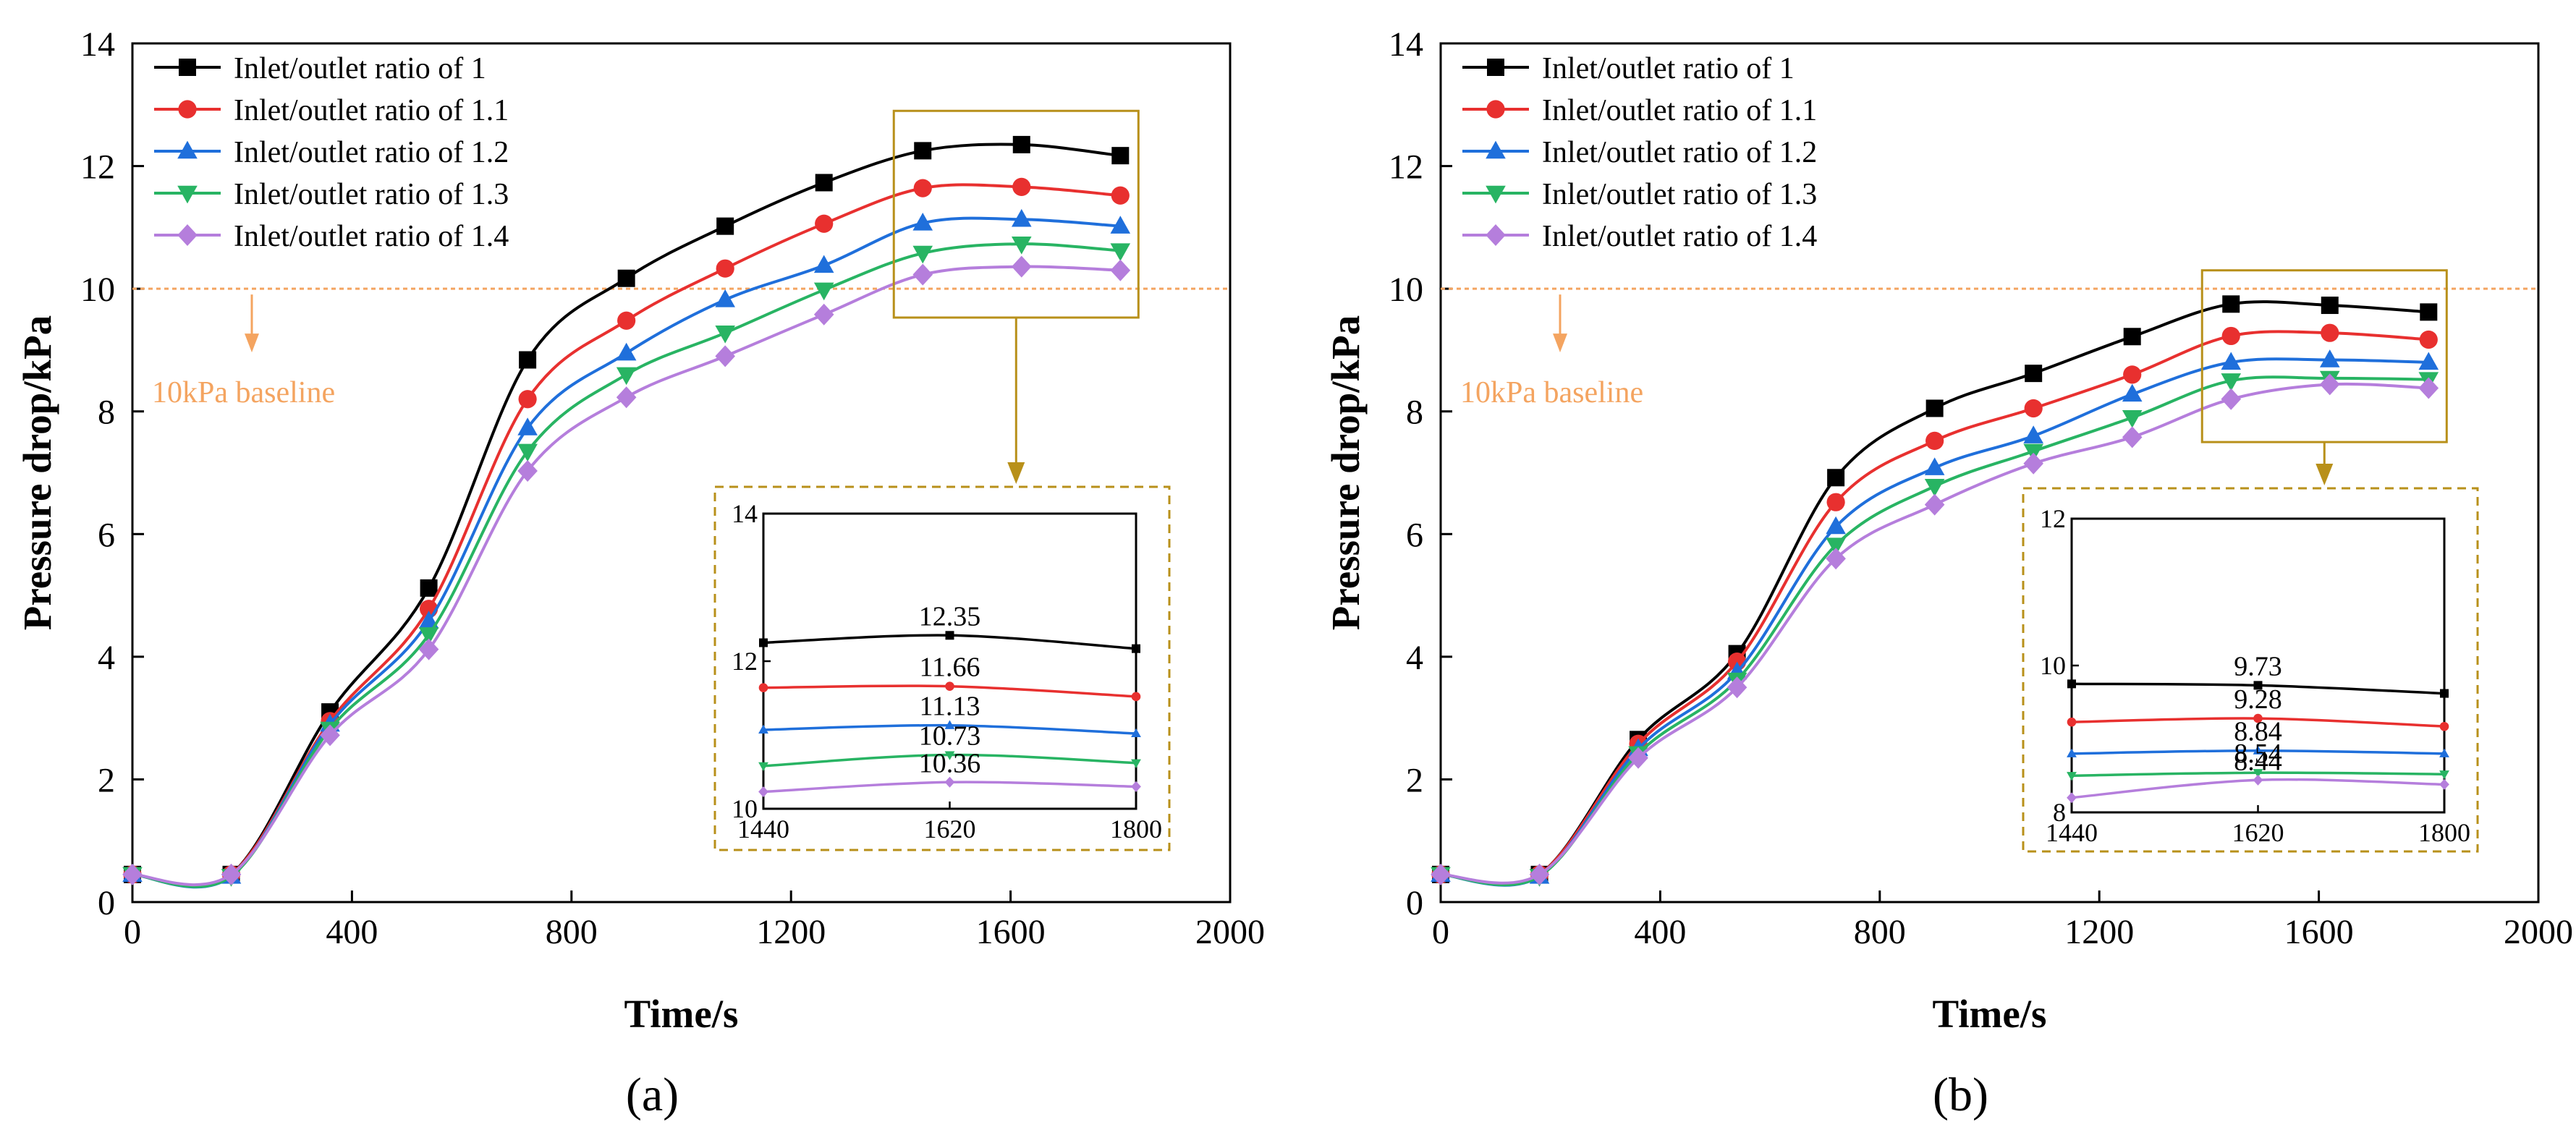  What do you see at coordinates (252, 343) in the screenshot?
I see `baseline-arrow-head` at bounding box center [252, 343].